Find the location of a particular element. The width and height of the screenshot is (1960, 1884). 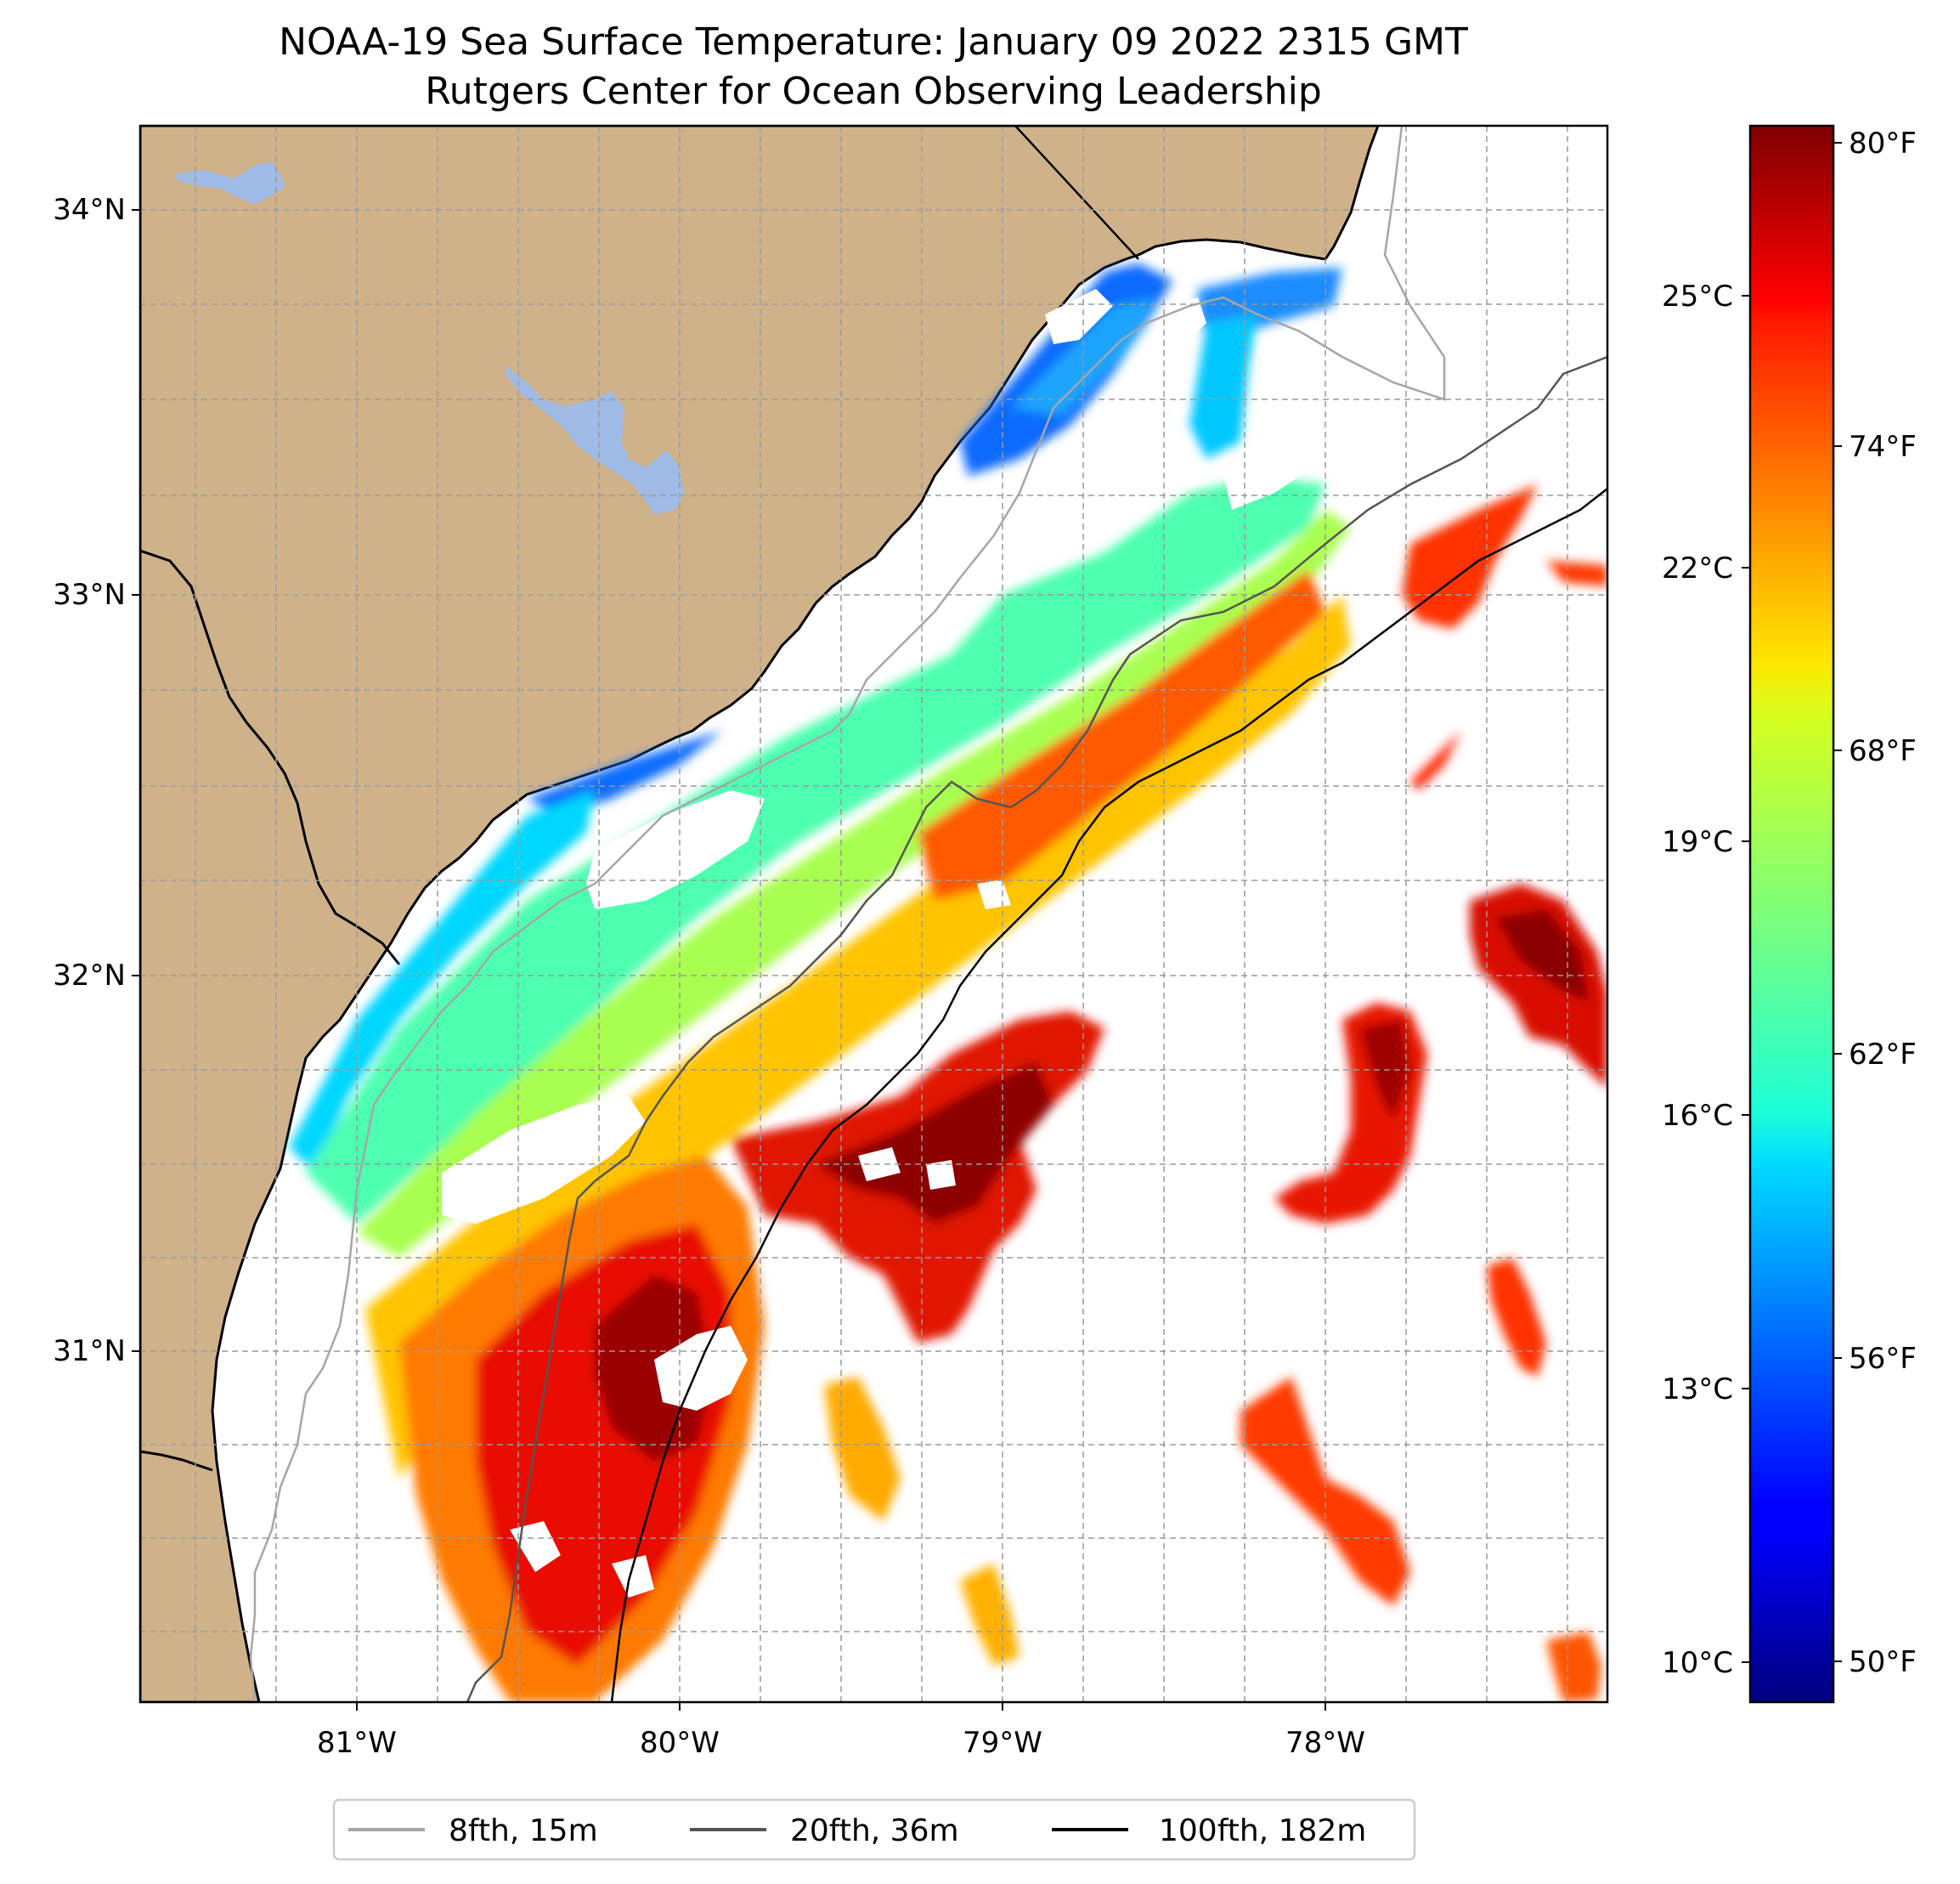

colorbar-fahrenheit-tick: 80°F is located at coordinates (1883, 144).